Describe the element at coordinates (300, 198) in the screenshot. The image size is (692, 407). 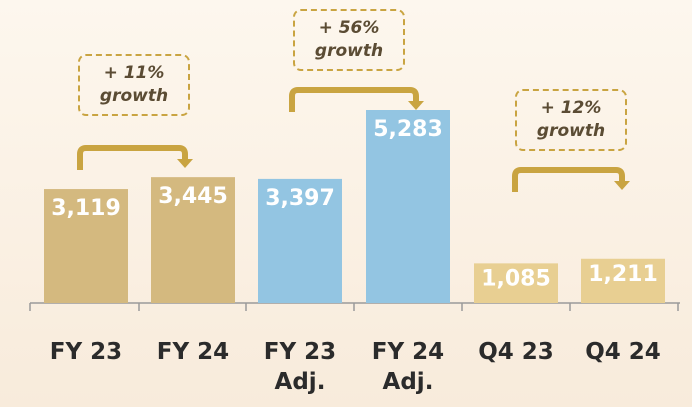
I see `value-label: 3,397` at that location.